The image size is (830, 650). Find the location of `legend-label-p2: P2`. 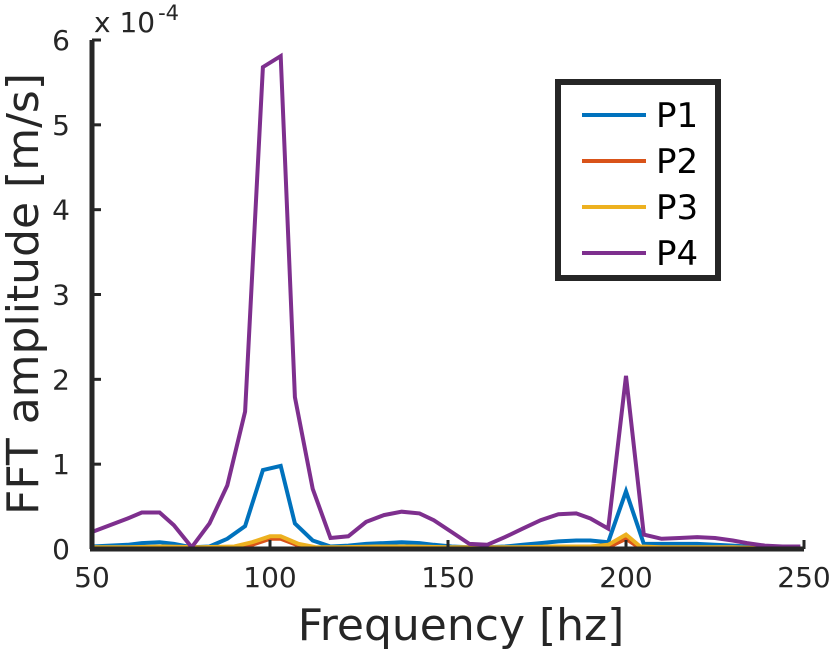

legend-label-p2: P2 is located at coordinates (677, 162).